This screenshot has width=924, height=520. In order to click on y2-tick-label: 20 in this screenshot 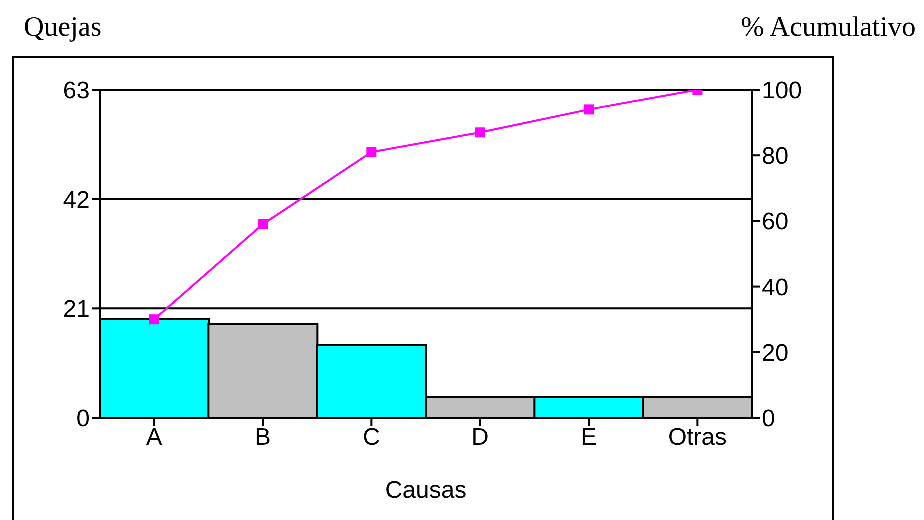, I will do `click(775, 353)`.